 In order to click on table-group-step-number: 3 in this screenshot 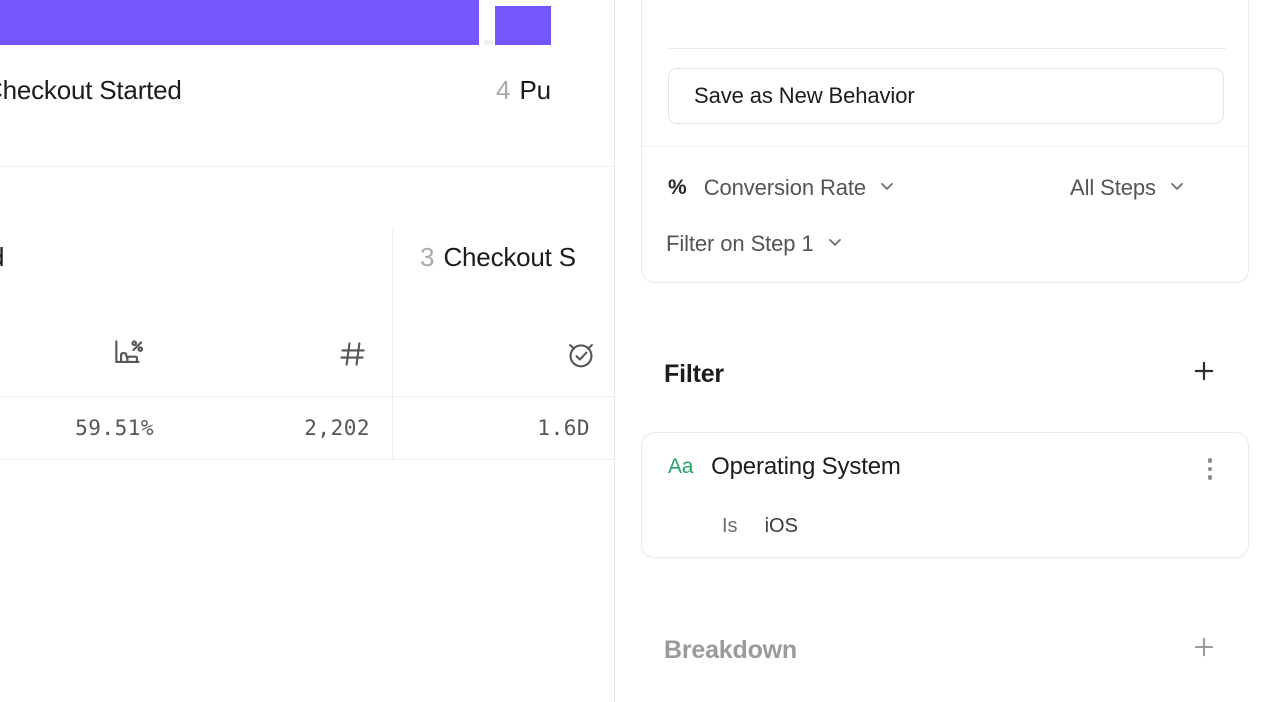, I will do `click(427, 257)`.